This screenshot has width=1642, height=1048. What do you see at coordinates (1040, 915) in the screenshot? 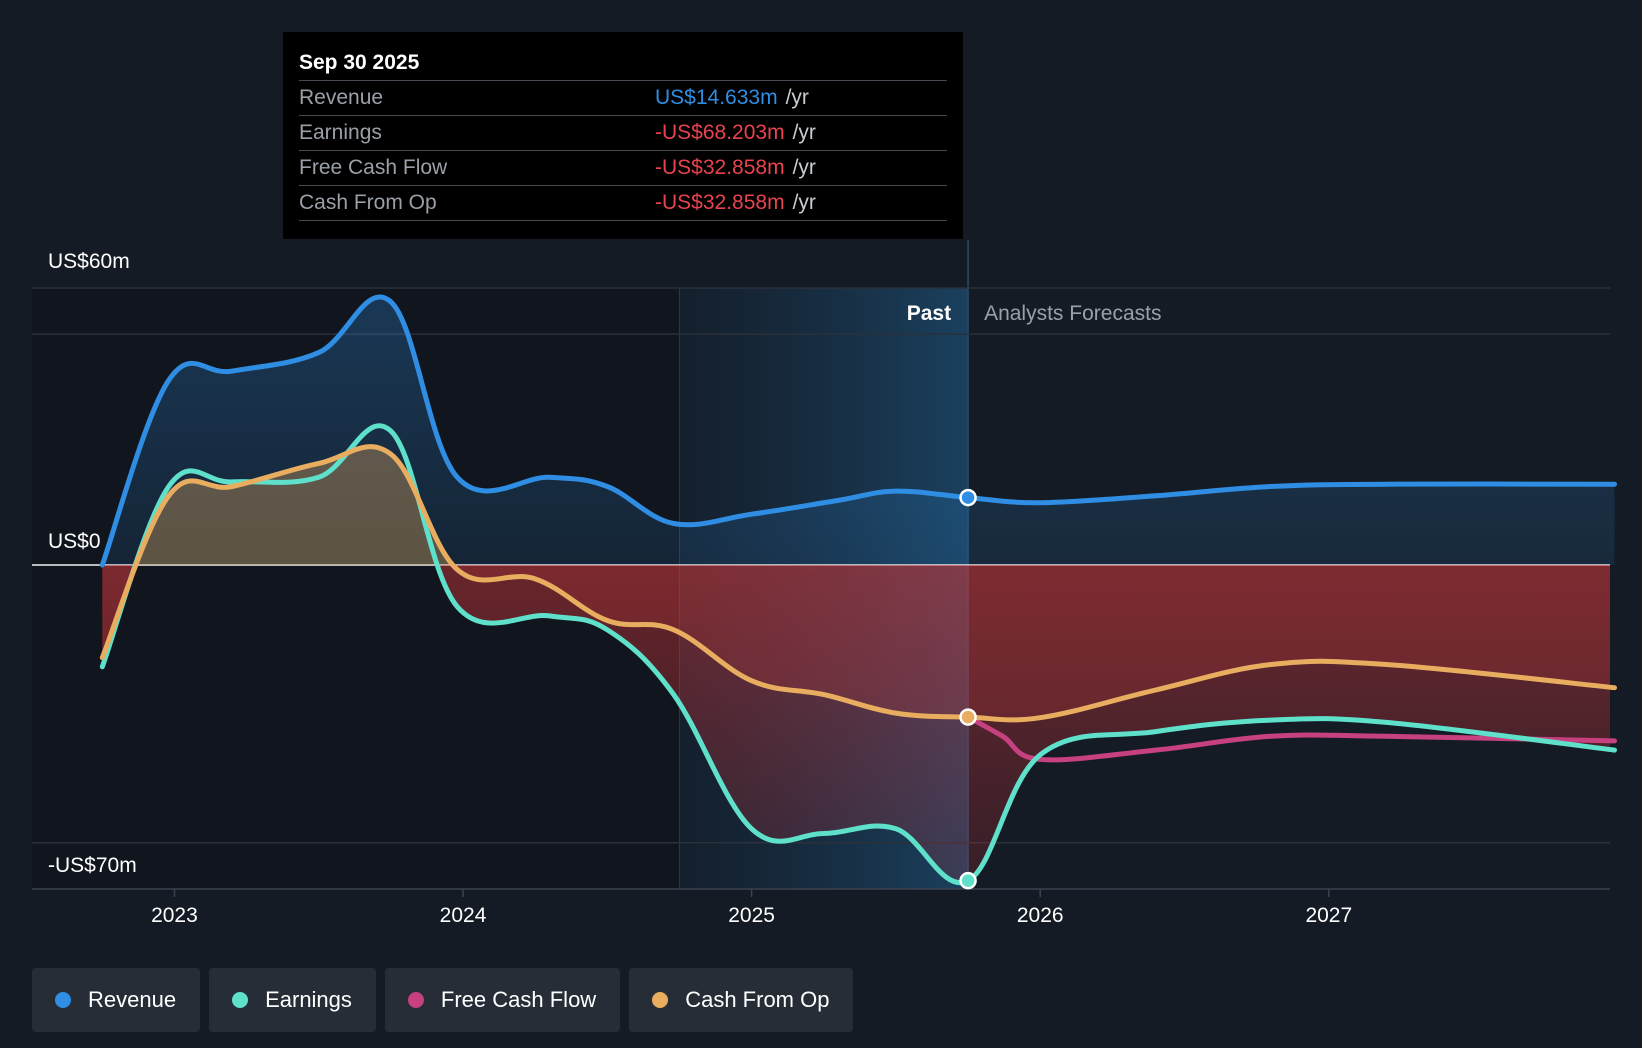
I see `x-tick-label: 2026` at bounding box center [1040, 915].